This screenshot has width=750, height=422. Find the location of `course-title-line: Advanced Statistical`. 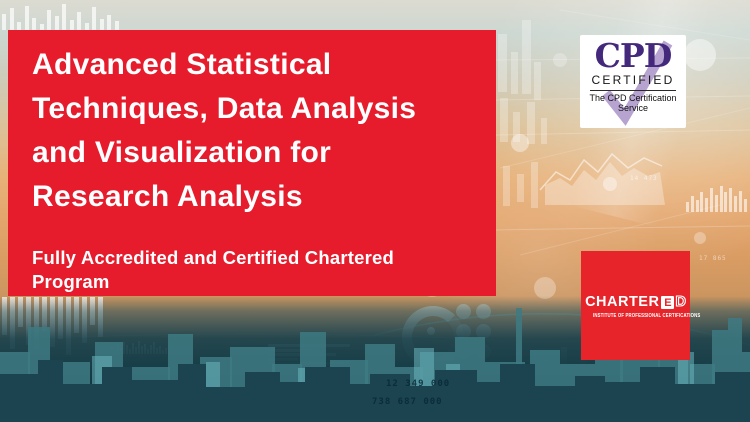

course-title-line: Advanced Statistical is located at coordinates (182, 64).